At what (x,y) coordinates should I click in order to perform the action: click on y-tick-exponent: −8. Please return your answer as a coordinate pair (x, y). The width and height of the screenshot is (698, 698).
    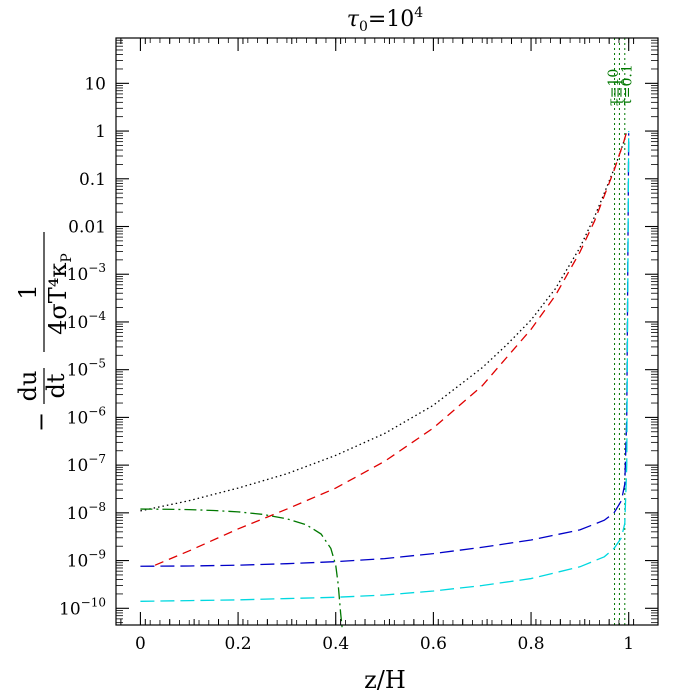
    Looking at the image, I should click on (97, 507).